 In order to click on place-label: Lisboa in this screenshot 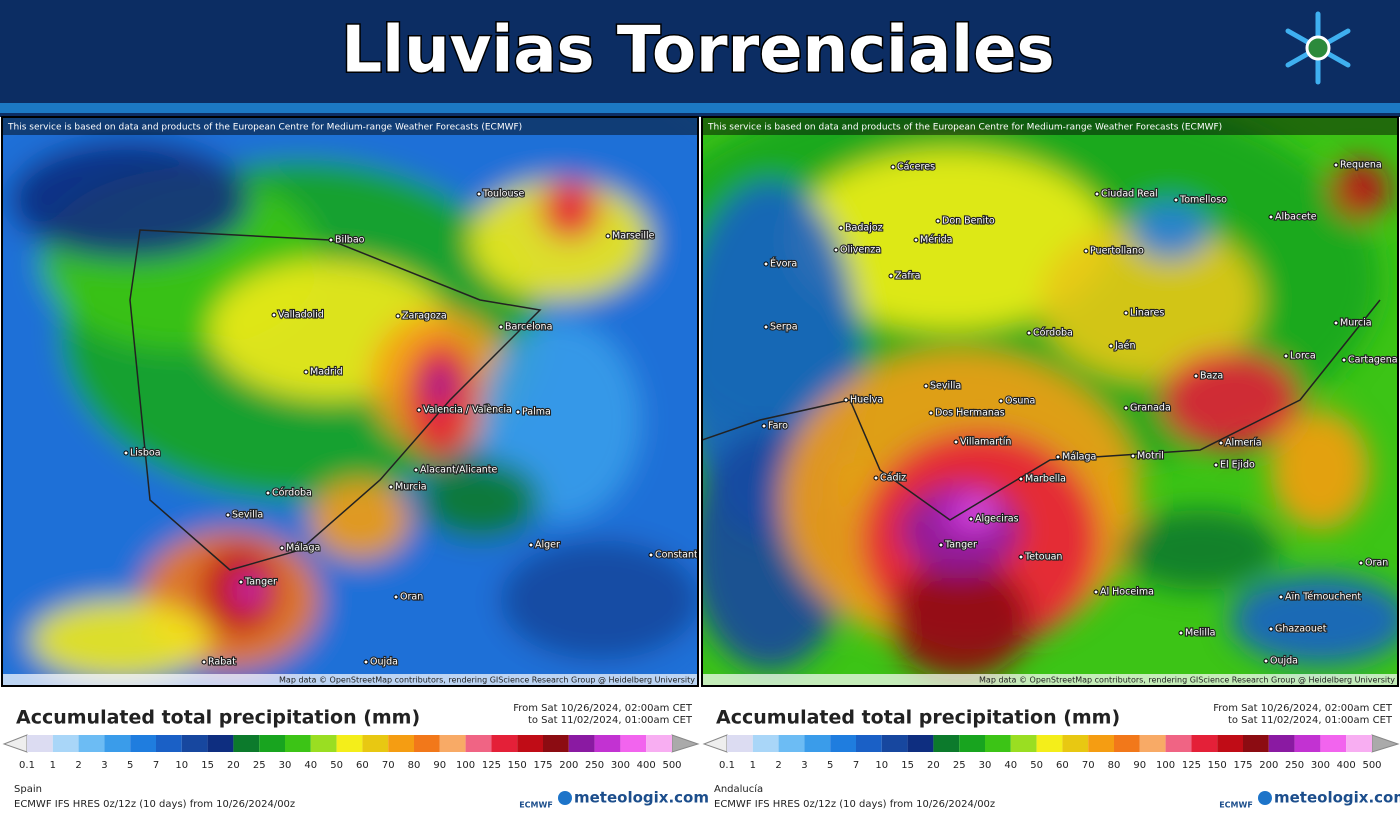, I will do `click(145, 453)`.